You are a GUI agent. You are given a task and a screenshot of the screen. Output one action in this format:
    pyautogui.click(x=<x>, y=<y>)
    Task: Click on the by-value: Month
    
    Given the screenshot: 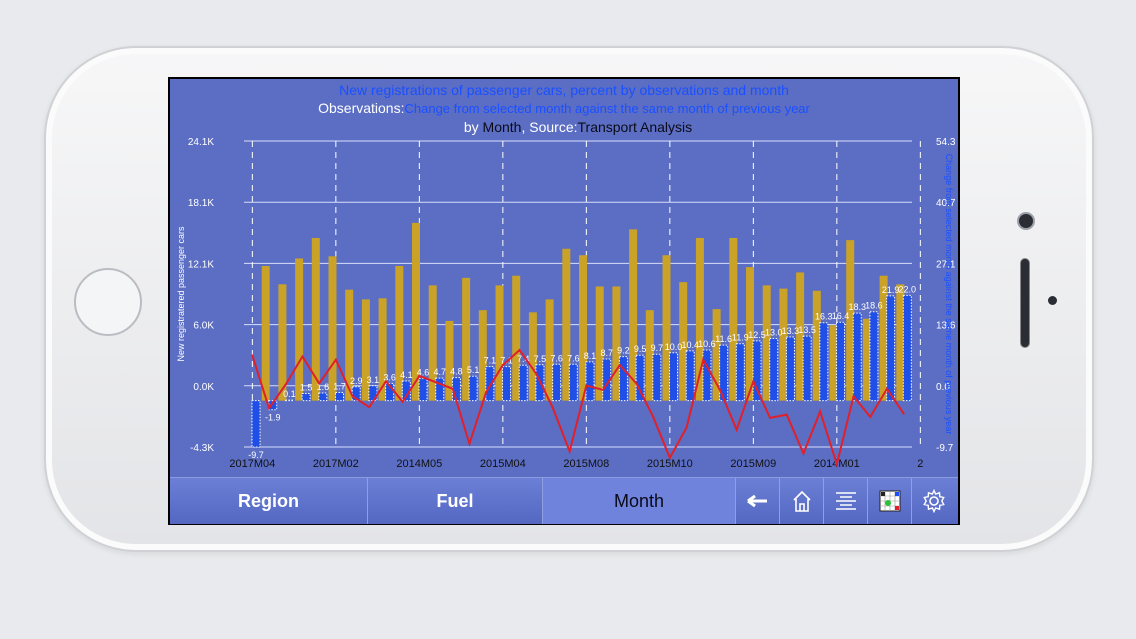 What is the action you would take?
    pyautogui.click(x=502, y=127)
    